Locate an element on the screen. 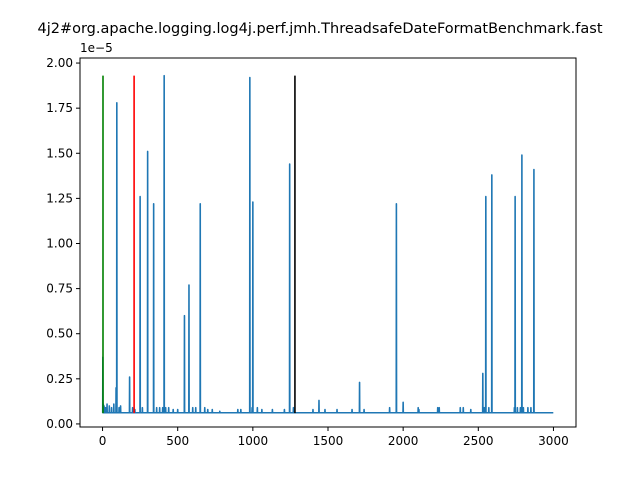 The height and width of the screenshot is (480, 640). x-tick-label: 2000 is located at coordinates (403, 441).